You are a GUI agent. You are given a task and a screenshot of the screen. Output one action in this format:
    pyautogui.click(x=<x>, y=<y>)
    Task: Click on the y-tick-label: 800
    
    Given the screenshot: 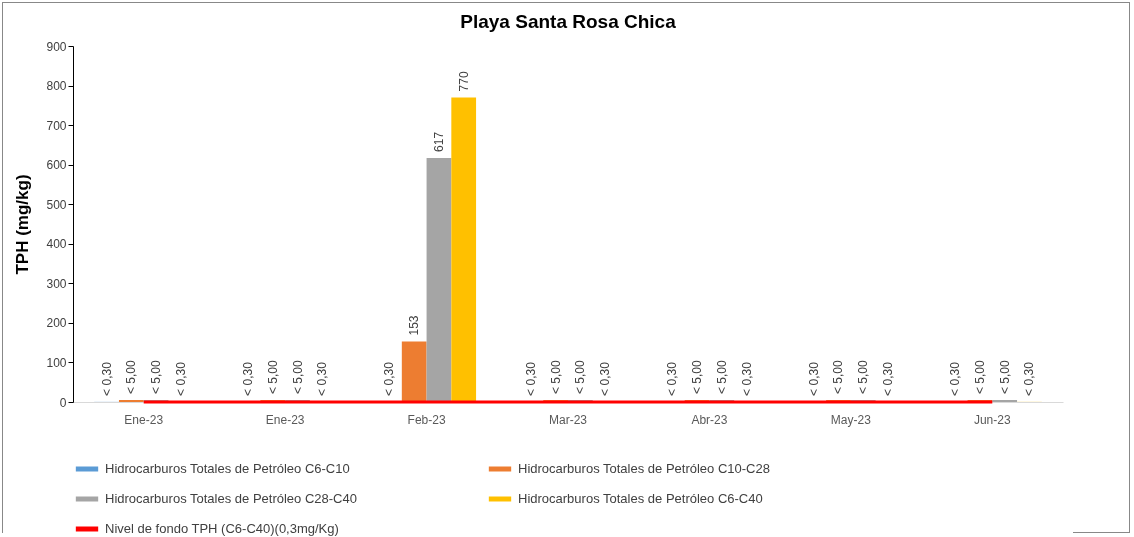 What is the action you would take?
    pyautogui.click(x=56, y=86)
    